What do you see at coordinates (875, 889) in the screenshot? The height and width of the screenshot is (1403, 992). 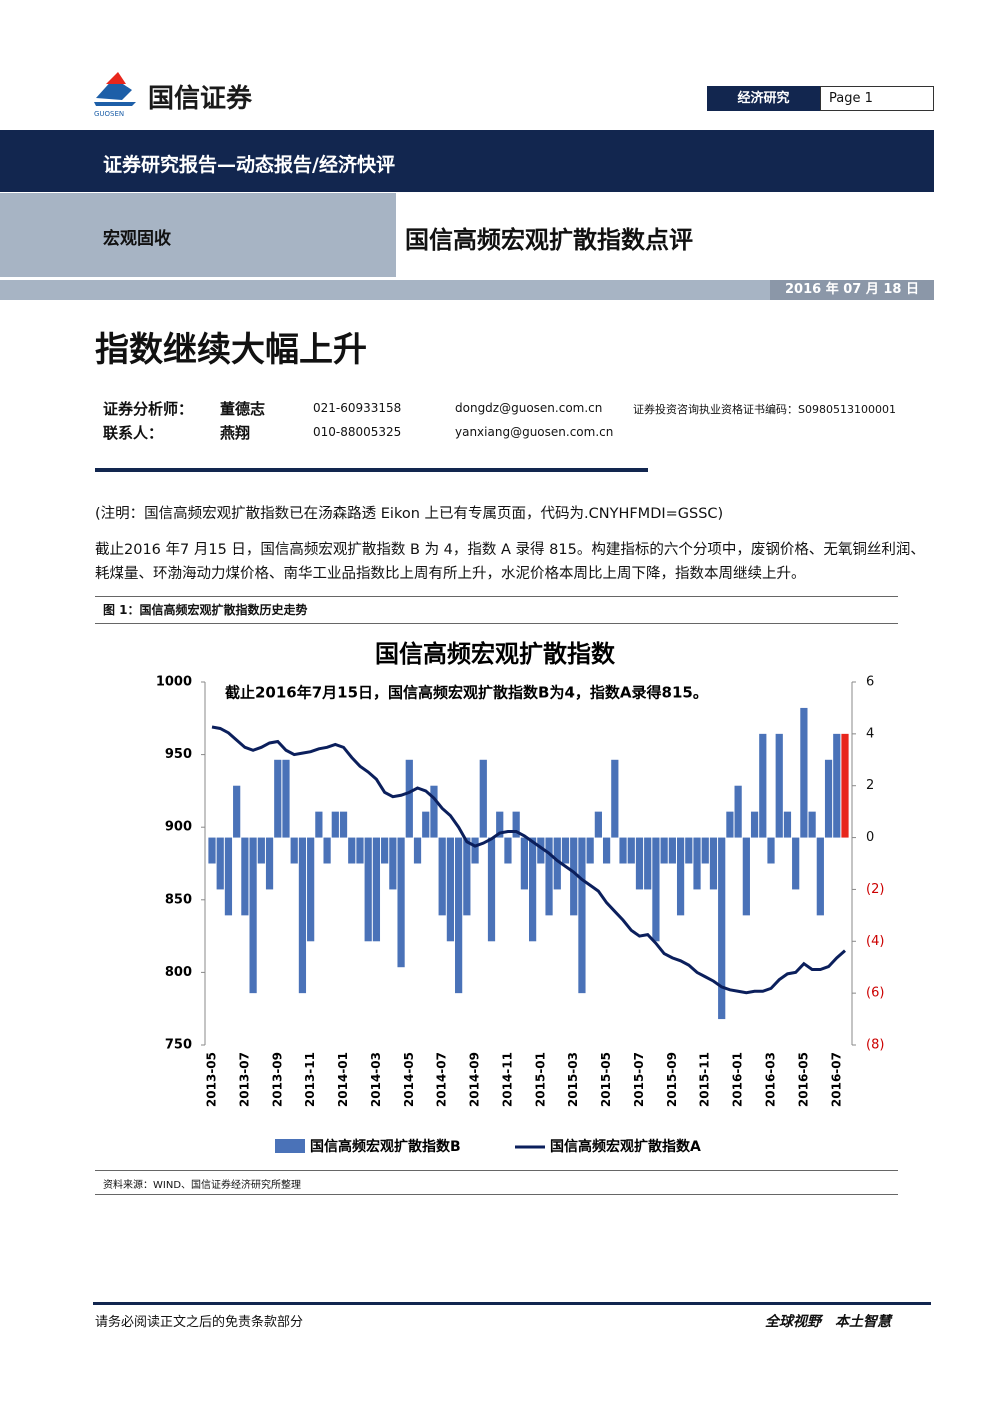 I see `y2-tick-label: (2)` at bounding box center [875, 889].